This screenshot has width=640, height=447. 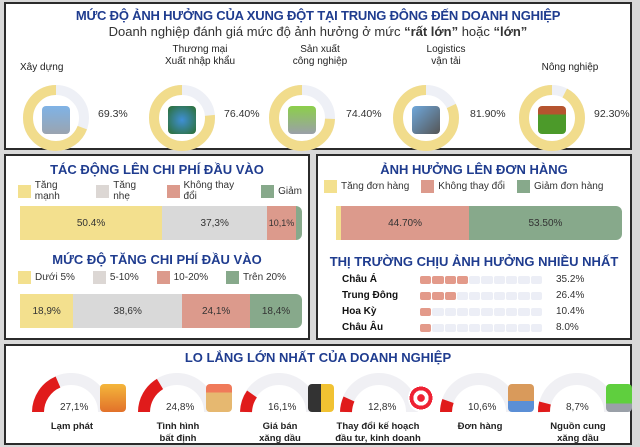 I want to click on logistics-icon, so click(x=426, y=120).